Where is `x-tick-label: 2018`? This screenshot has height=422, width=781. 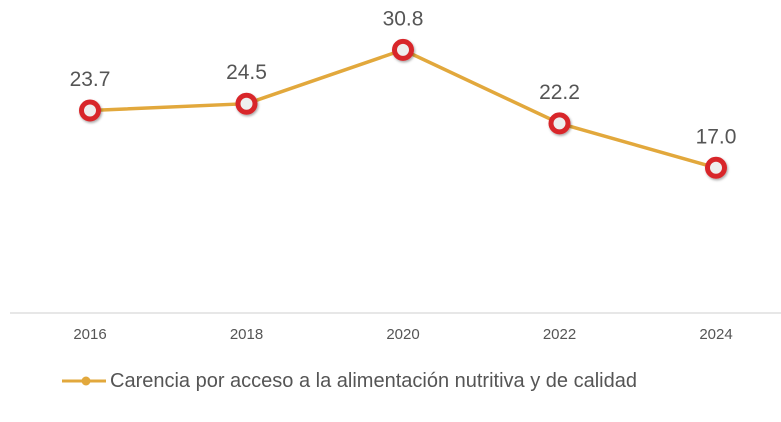
x-tick-label: 2018 is located at coordinates (246, 334).